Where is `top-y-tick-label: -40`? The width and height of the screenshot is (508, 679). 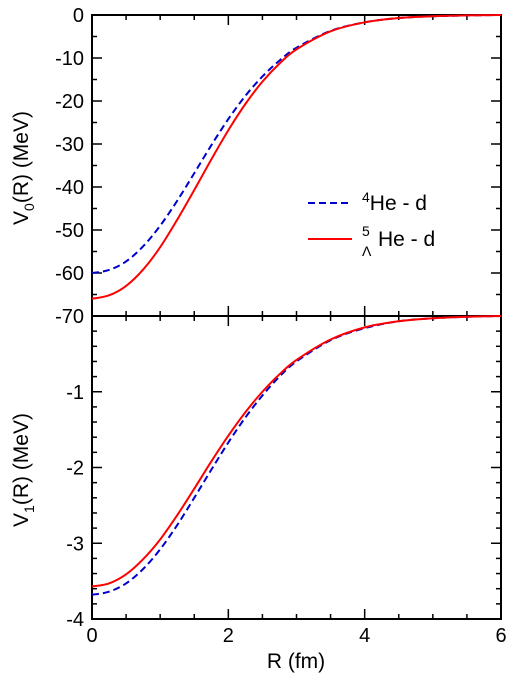 top-y-tick-label: -40 is located at coordinates (69, 188).